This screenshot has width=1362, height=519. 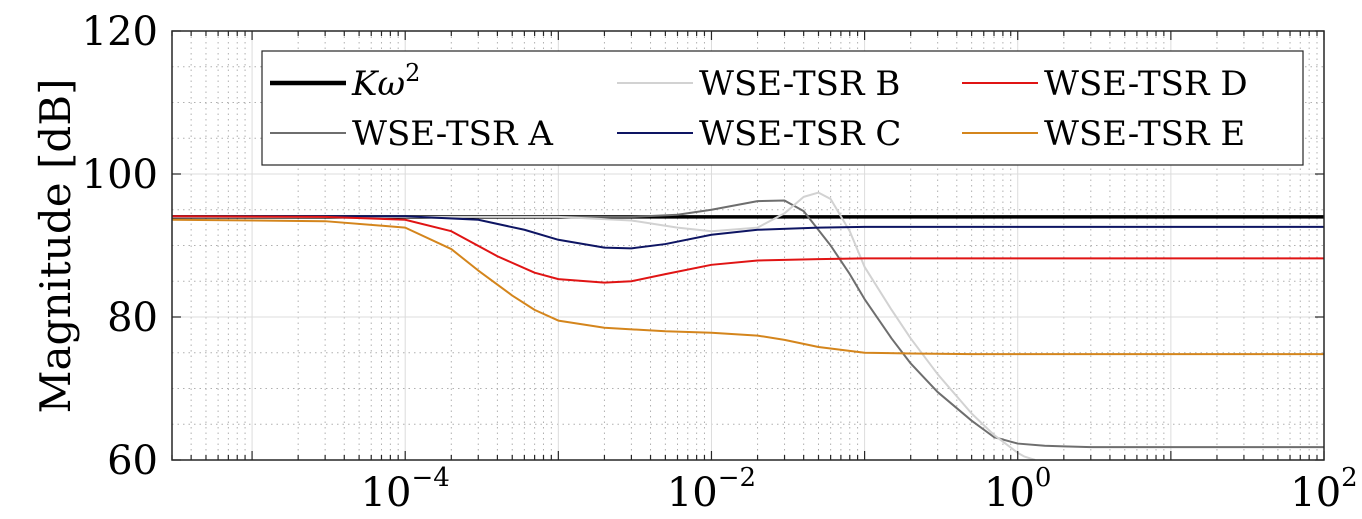 I want to click on legend-item-5: WSE-TSR E, so click(x=1103, y=134).